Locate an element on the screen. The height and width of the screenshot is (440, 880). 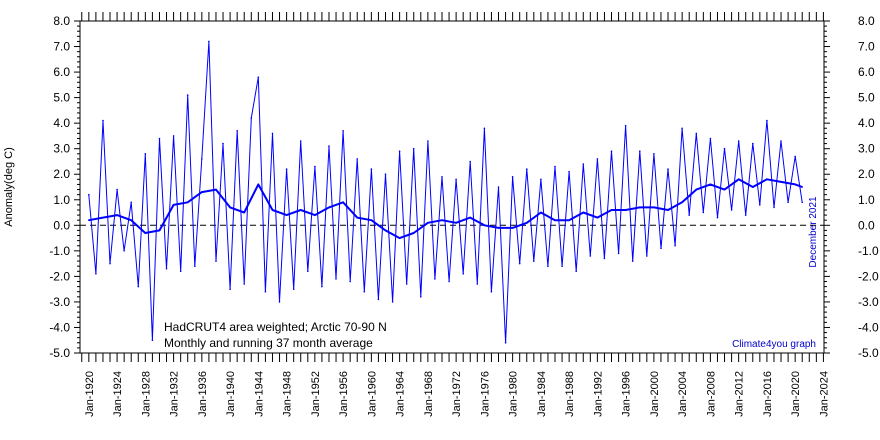
y-tick-label-left: -3.0 is located at coordinates (59, 302).